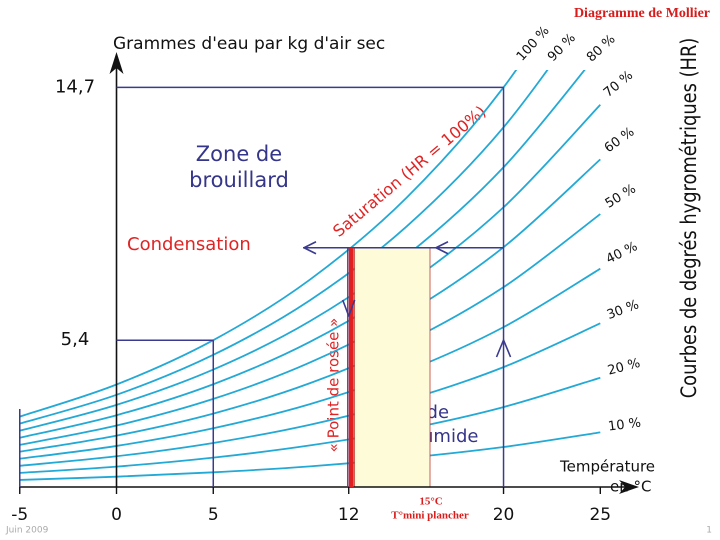  I want to click on humidity-curve, so click(310, 456).